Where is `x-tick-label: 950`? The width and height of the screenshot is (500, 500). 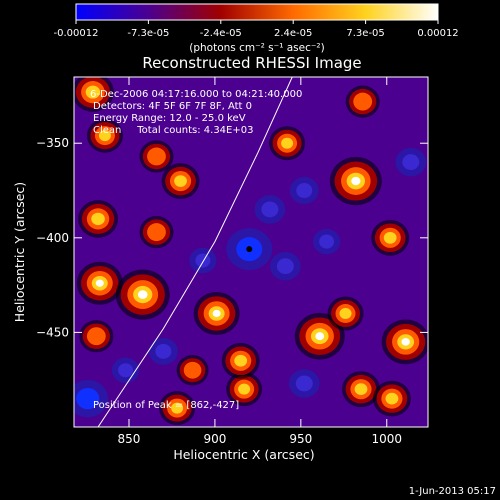 x-tick-label: 950 is located at coordinates (300, 439).